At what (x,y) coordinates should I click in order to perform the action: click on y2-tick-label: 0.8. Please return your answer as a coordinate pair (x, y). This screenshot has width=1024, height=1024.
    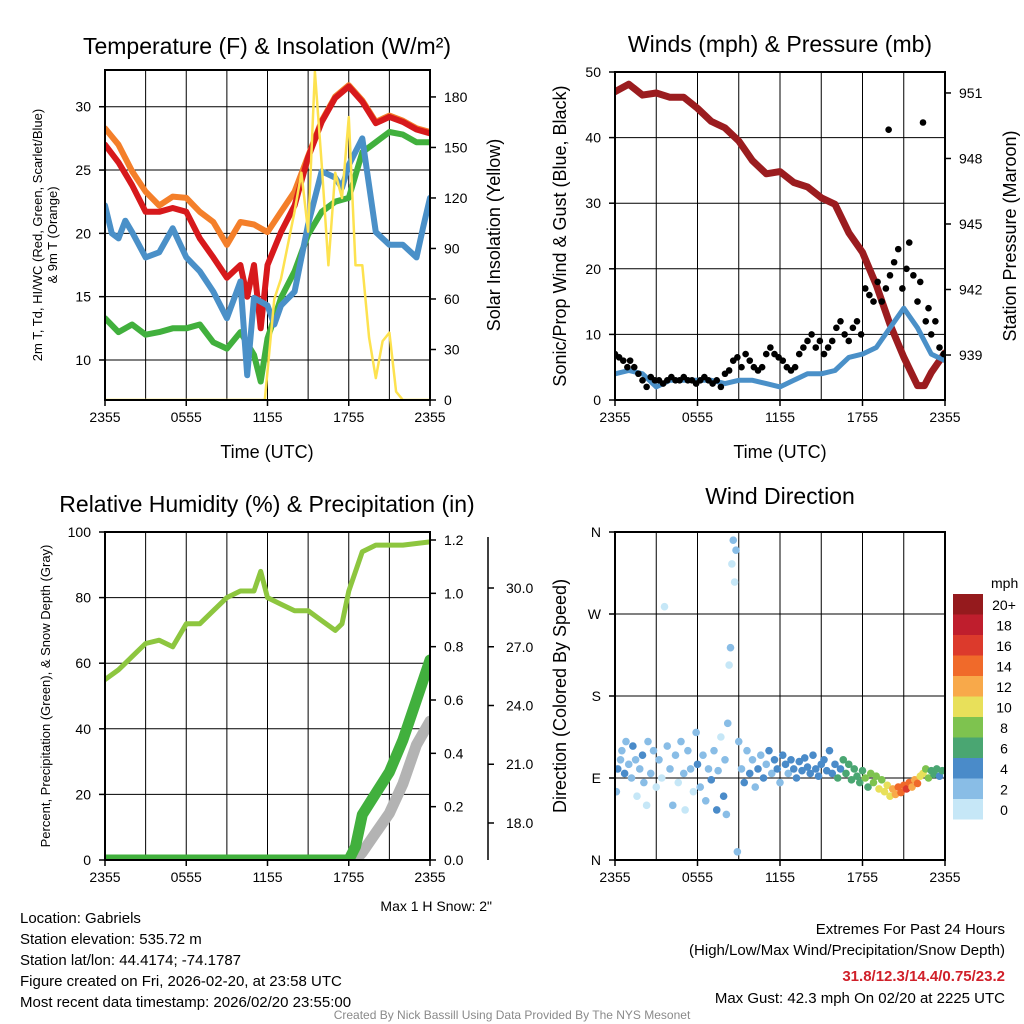
    Looking at the image, I should click on (454, 647).